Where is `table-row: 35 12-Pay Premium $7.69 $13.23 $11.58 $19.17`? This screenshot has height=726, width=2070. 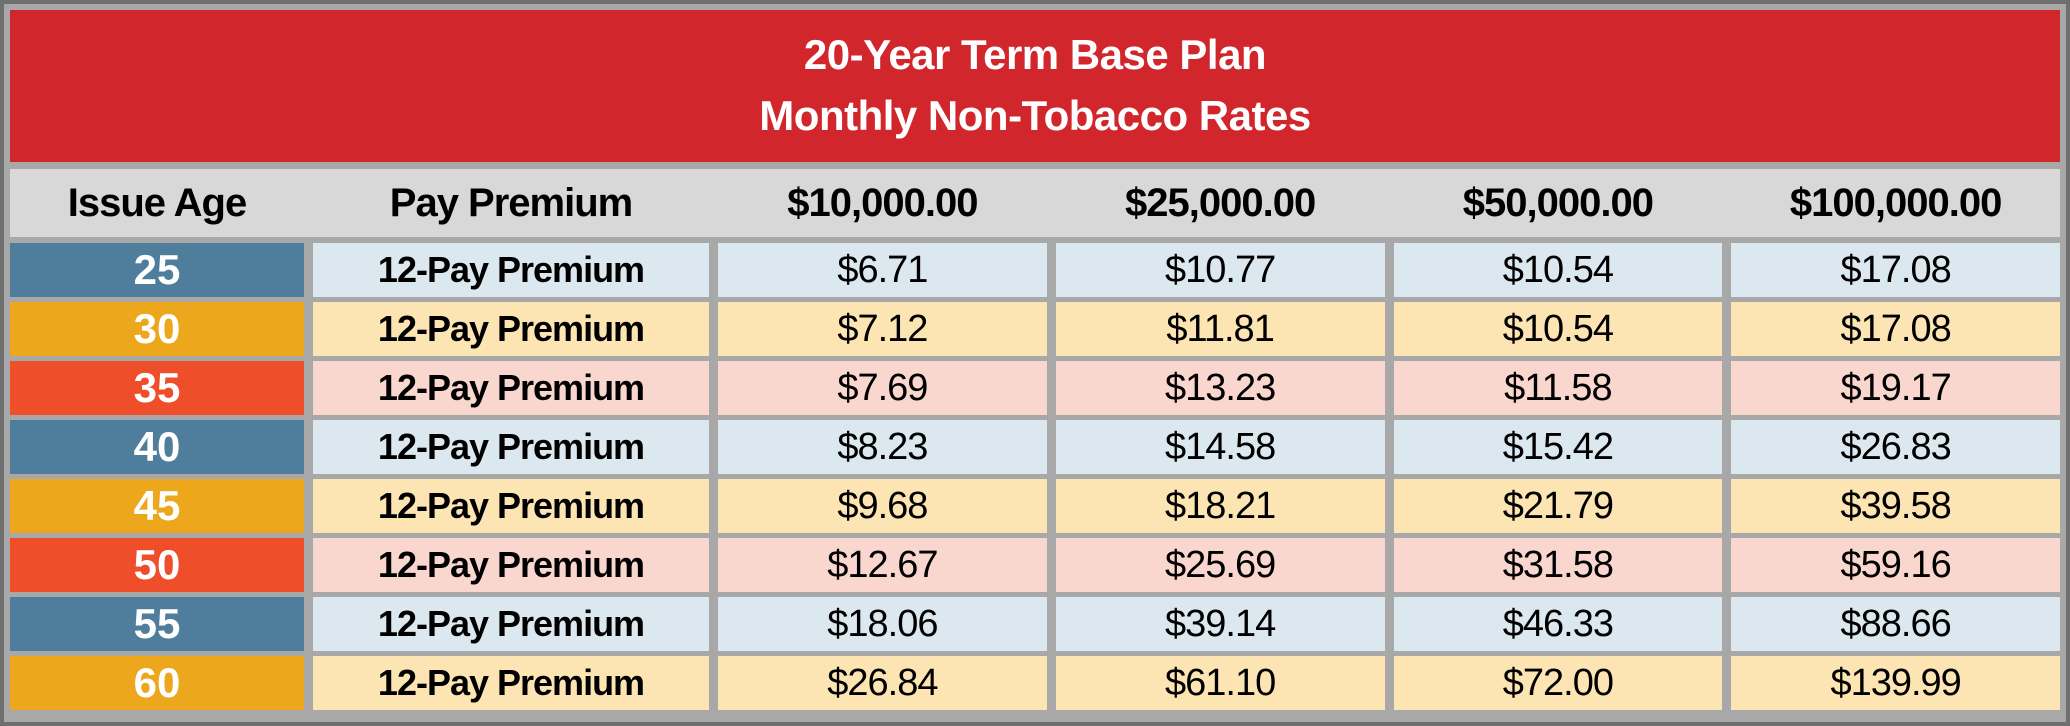 table-row: 35 12-Pay Premium $7.69 $13.23 $11.58 $19.17 is located at coordinates (1035, 388).